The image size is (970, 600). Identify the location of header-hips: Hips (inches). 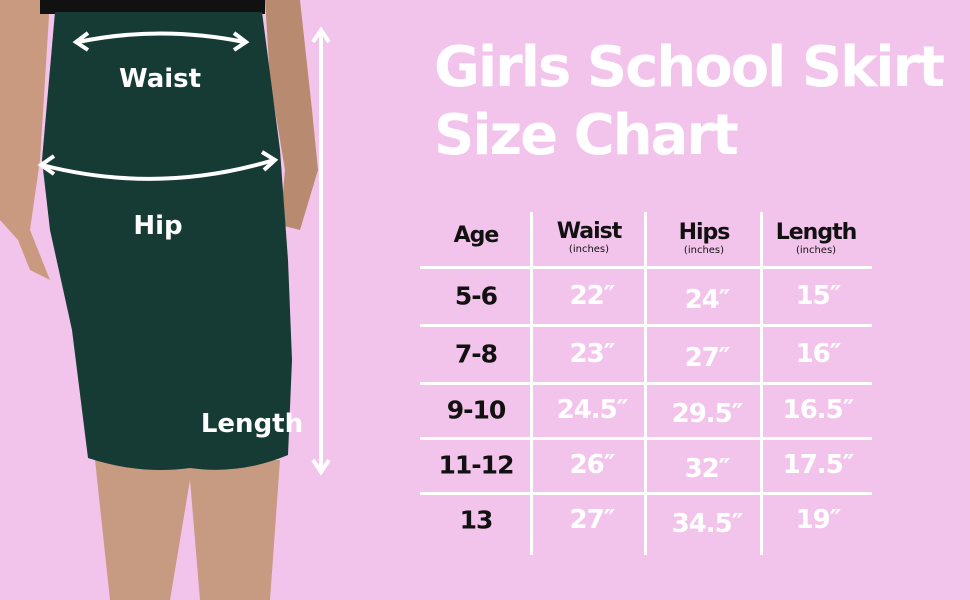
(704, 238).